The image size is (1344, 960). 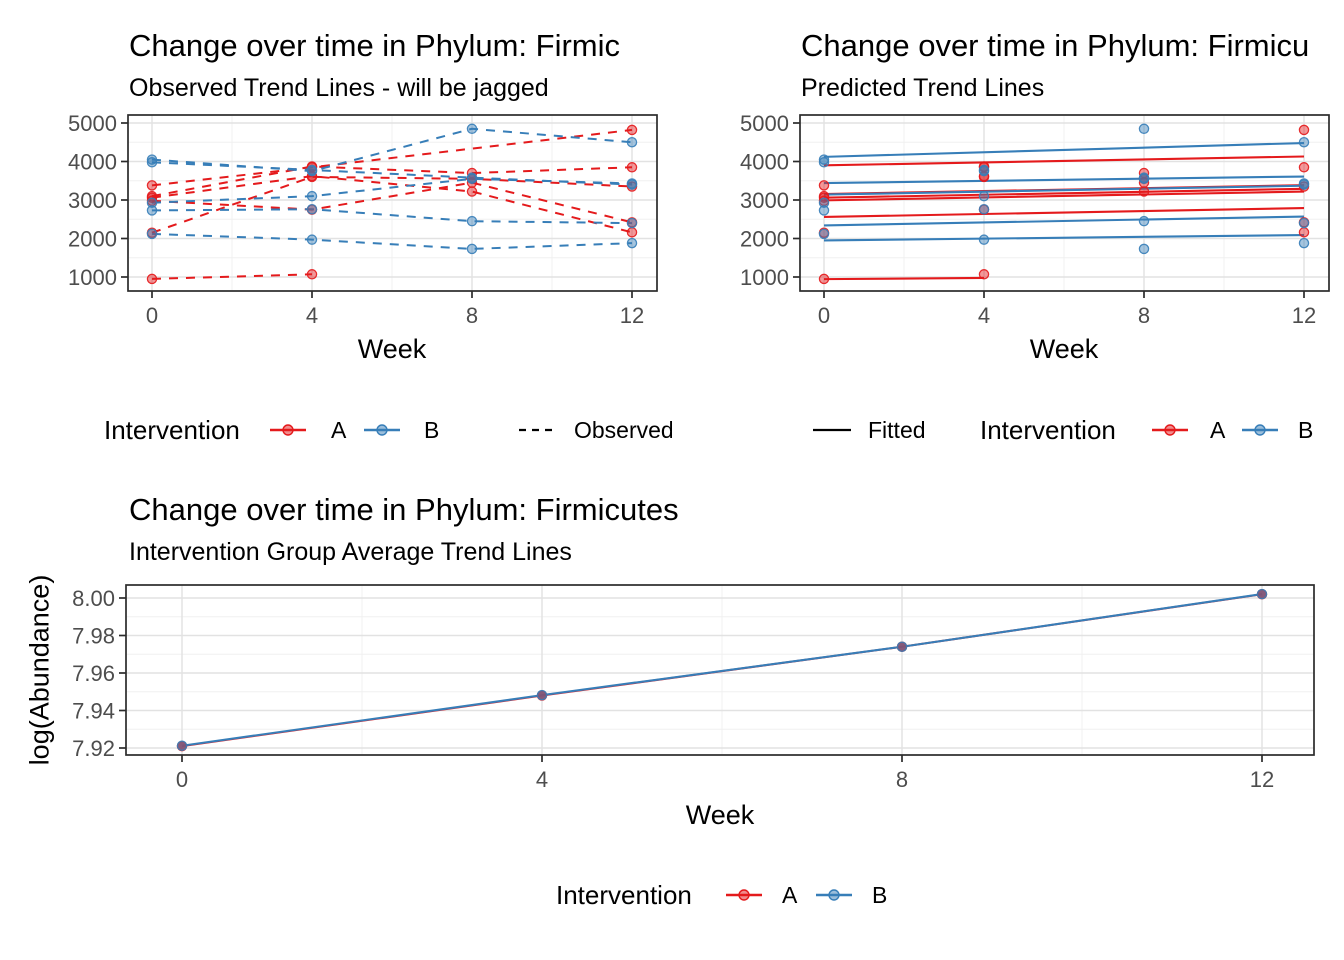 What do you see at coordinates (1048, 430) in the screenshot?
I see `predicted-legend-title: Intervention` at bounding box center [1048, 430].